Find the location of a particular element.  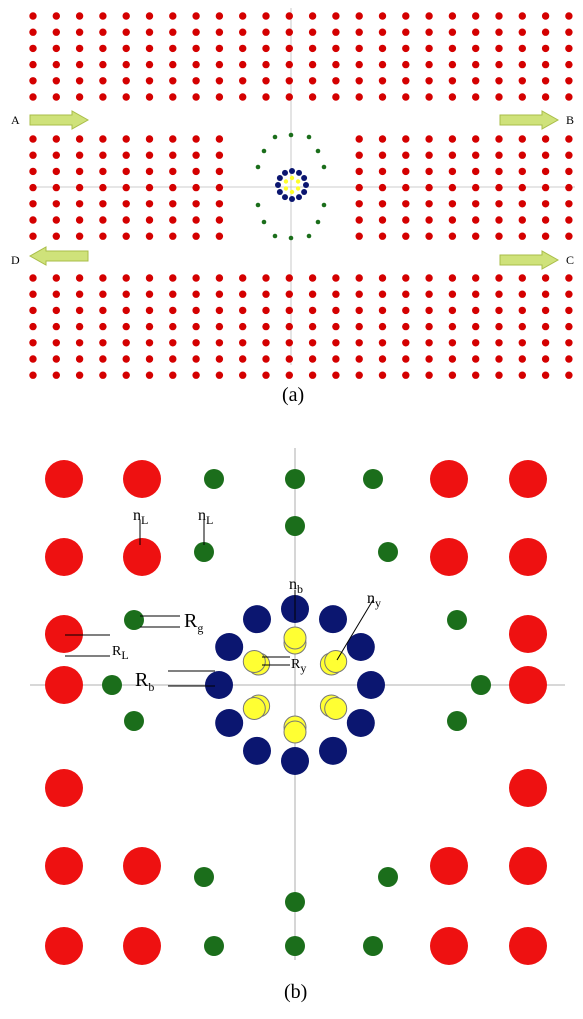

normal-vector-ny is located at coordinates (355, 630).